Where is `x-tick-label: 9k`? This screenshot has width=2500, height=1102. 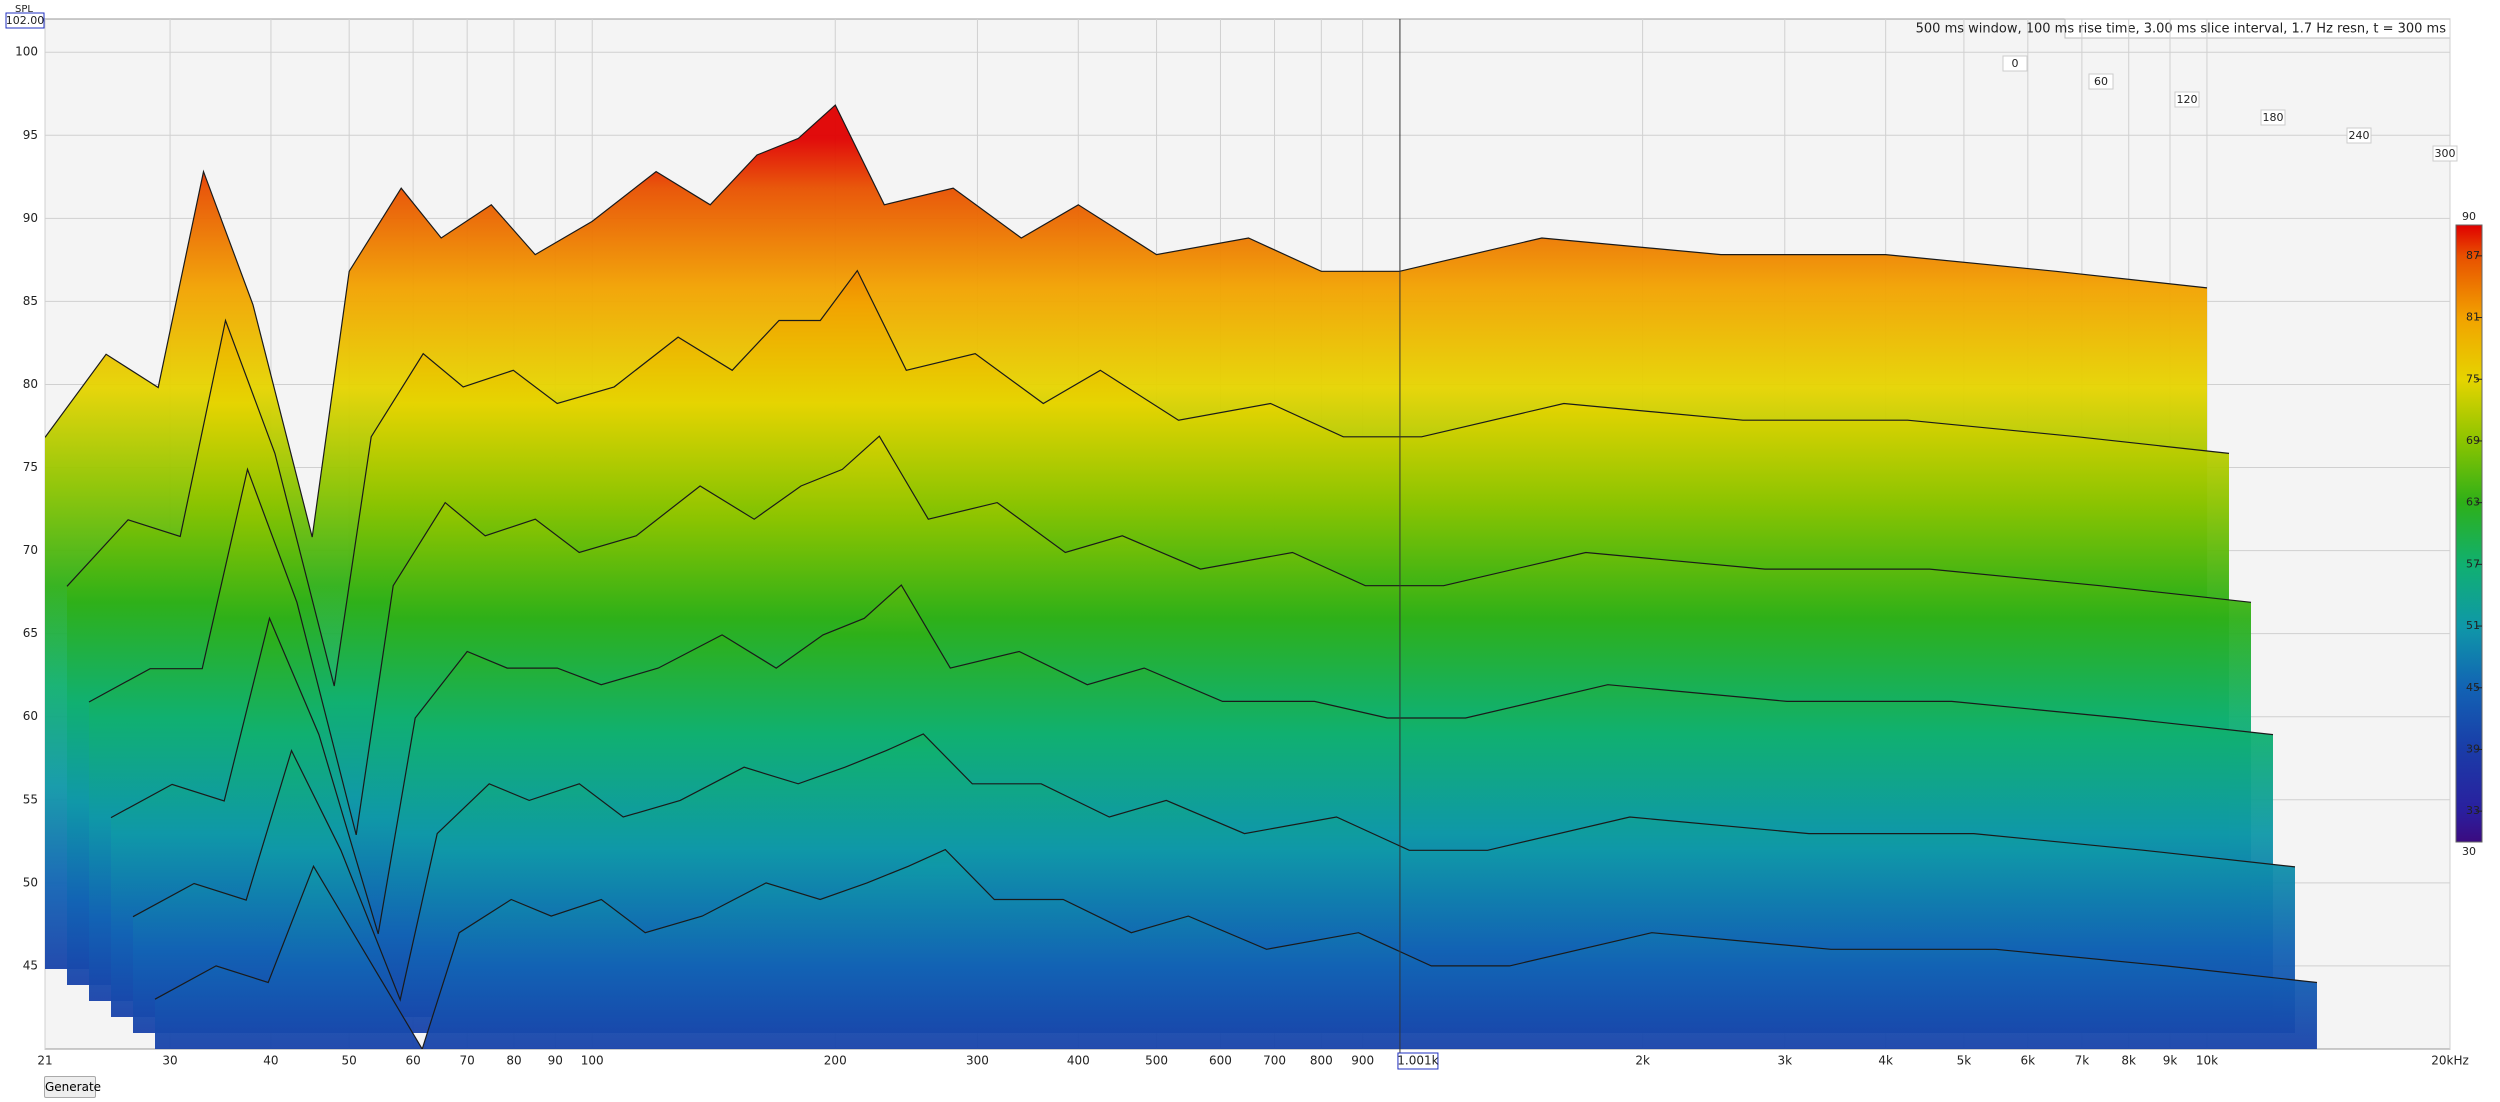
x-tick-label: 9k is located at coordinates (2170, 1061).